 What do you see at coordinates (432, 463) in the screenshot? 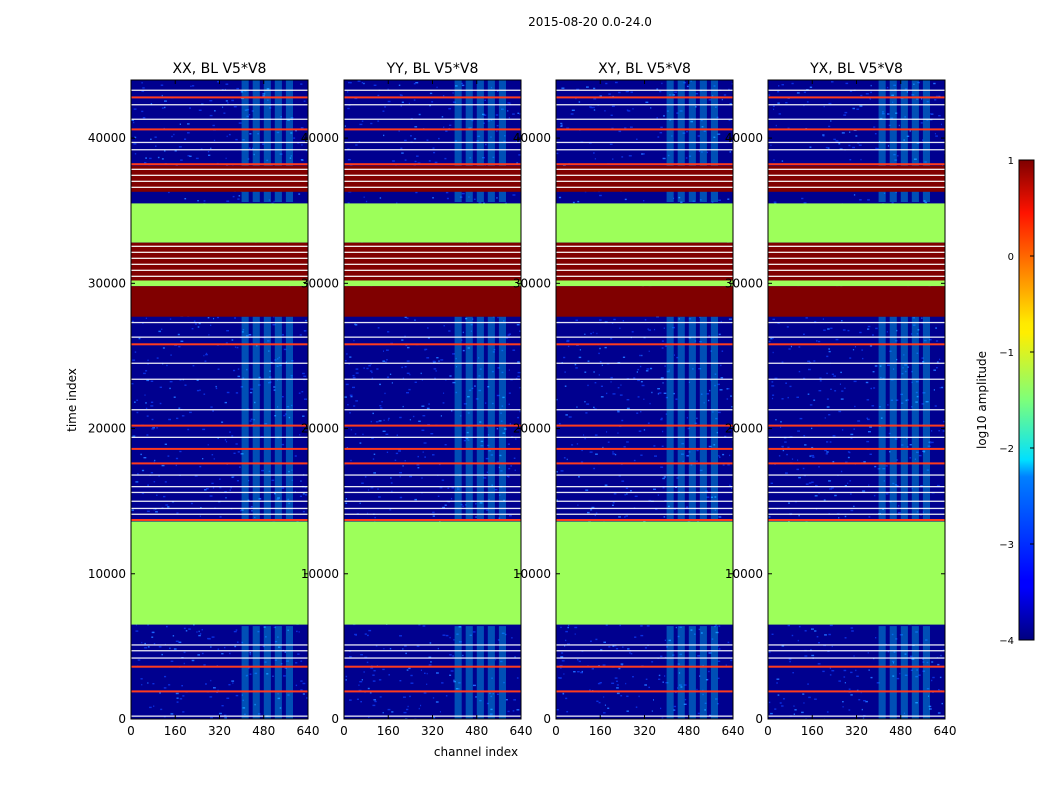
I see `hot-line` at bounding box center [432, 463].